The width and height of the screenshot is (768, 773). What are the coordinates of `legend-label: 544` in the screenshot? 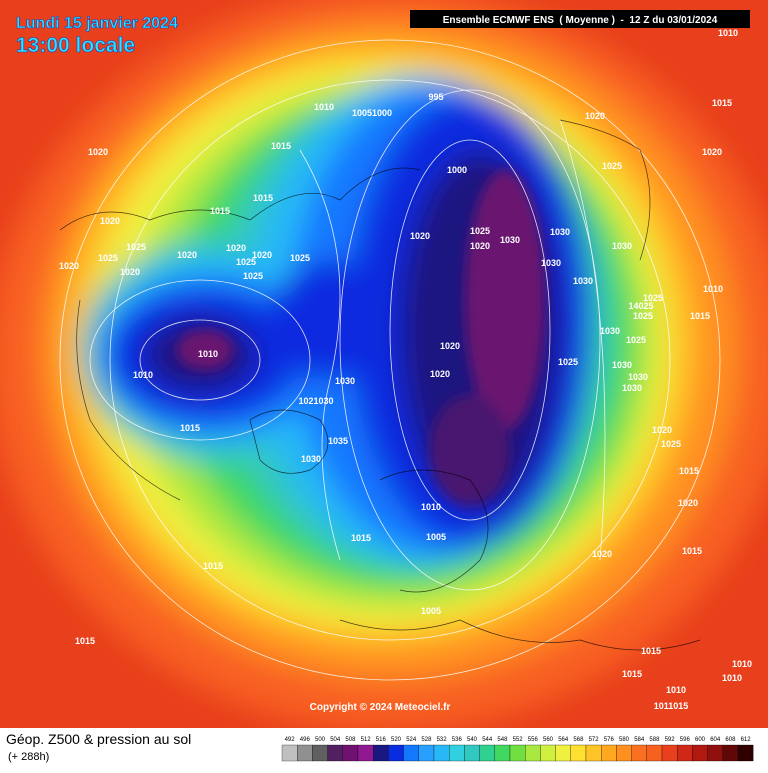 It's located at (487, 740).